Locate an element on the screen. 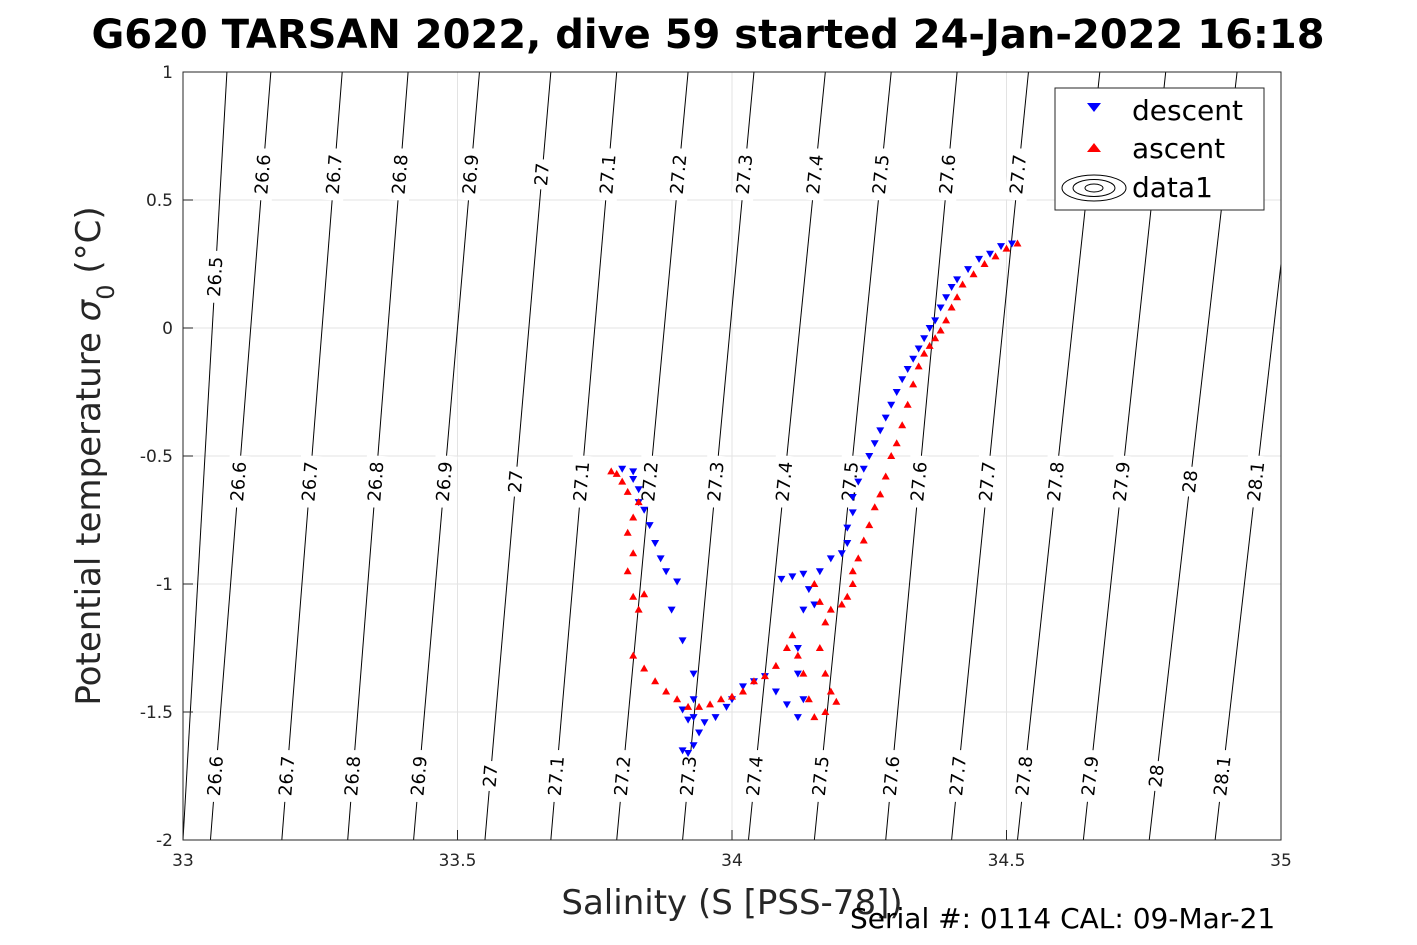 This screenshot has width=1417, height=945. contour-label: 27.5 is located at coordinates (821, 776).